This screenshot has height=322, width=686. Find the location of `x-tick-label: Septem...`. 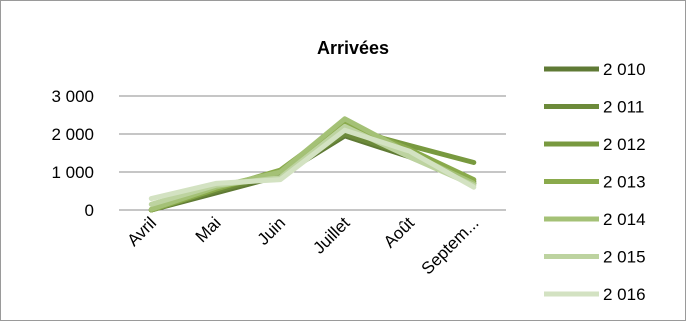

x-tick-label: Septem... is located at coordinates (450, 245).